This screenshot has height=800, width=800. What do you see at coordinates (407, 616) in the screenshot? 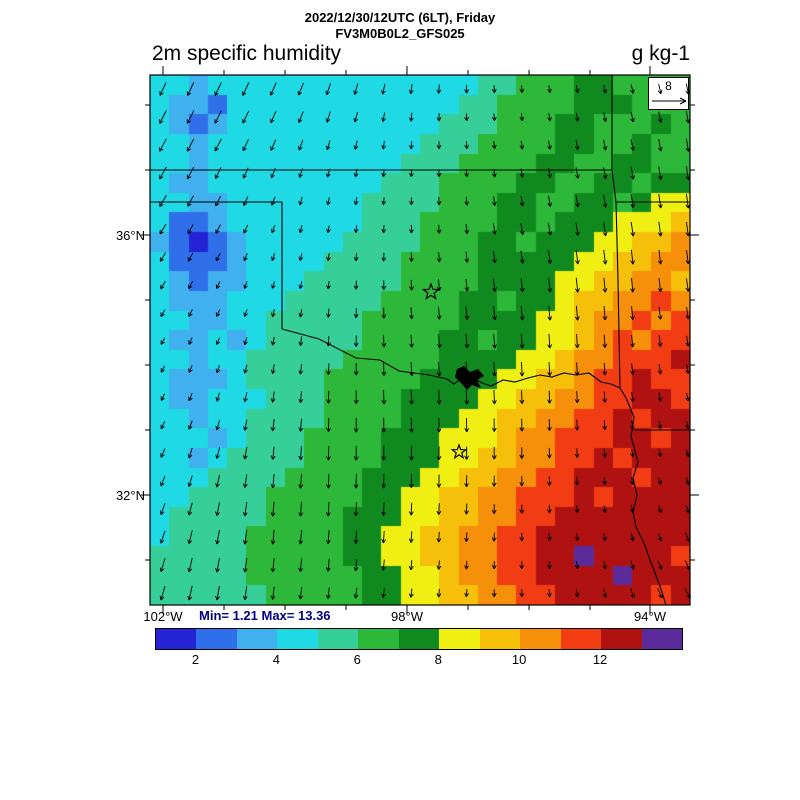
I see `lon-label: 98°W` at bounding box center [407, 616].